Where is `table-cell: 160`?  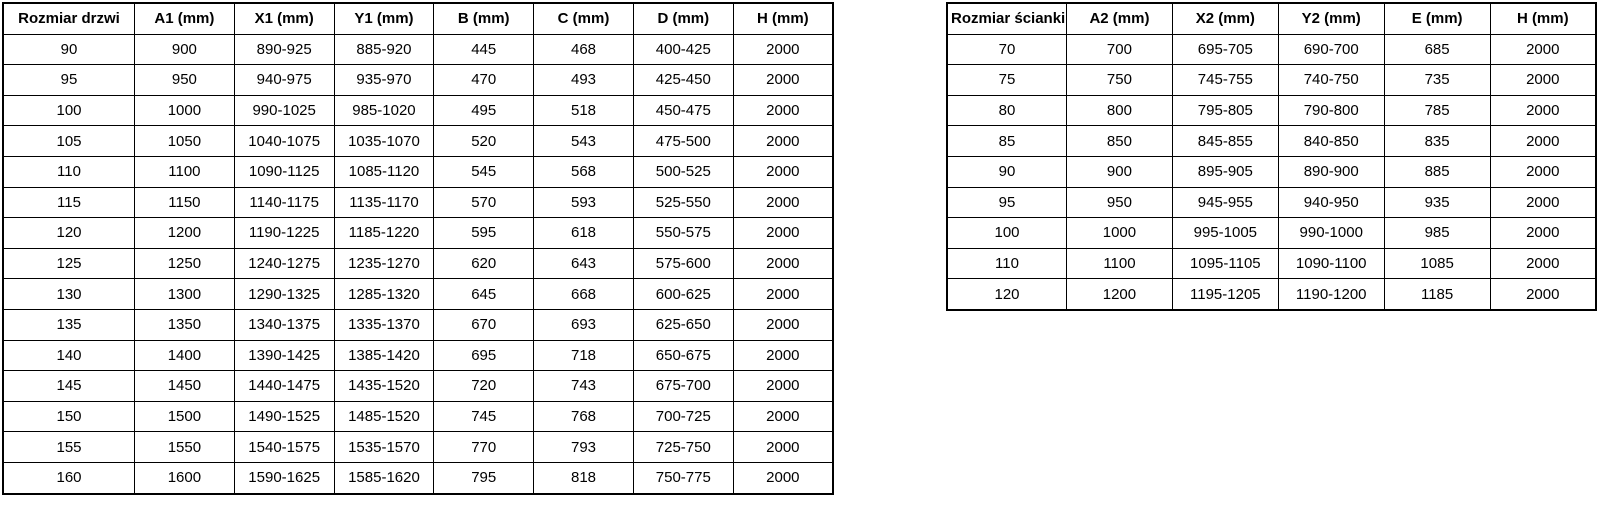
table-cell: 160 is located at coordinates (68, 478).